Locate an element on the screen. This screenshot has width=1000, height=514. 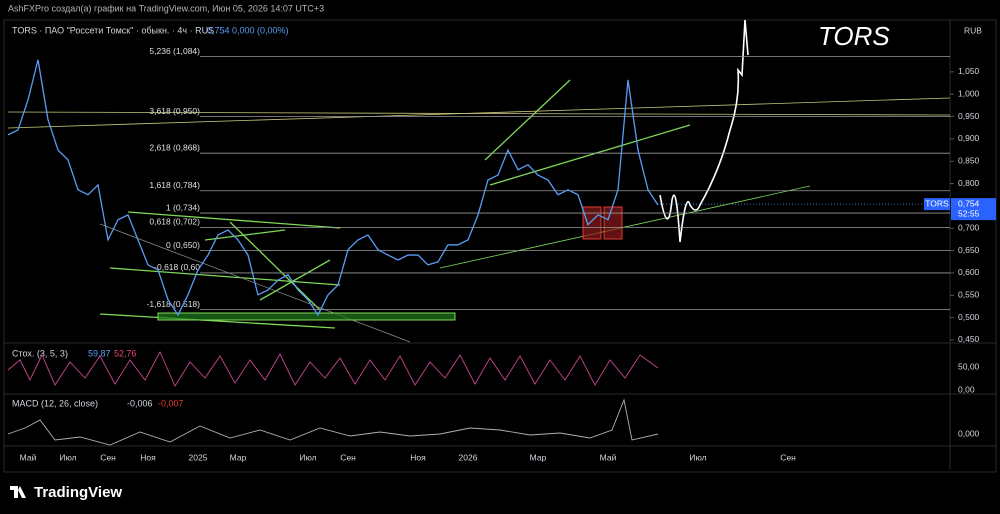
stoch-tick: 50,00 is located at coordinates (969, 366).